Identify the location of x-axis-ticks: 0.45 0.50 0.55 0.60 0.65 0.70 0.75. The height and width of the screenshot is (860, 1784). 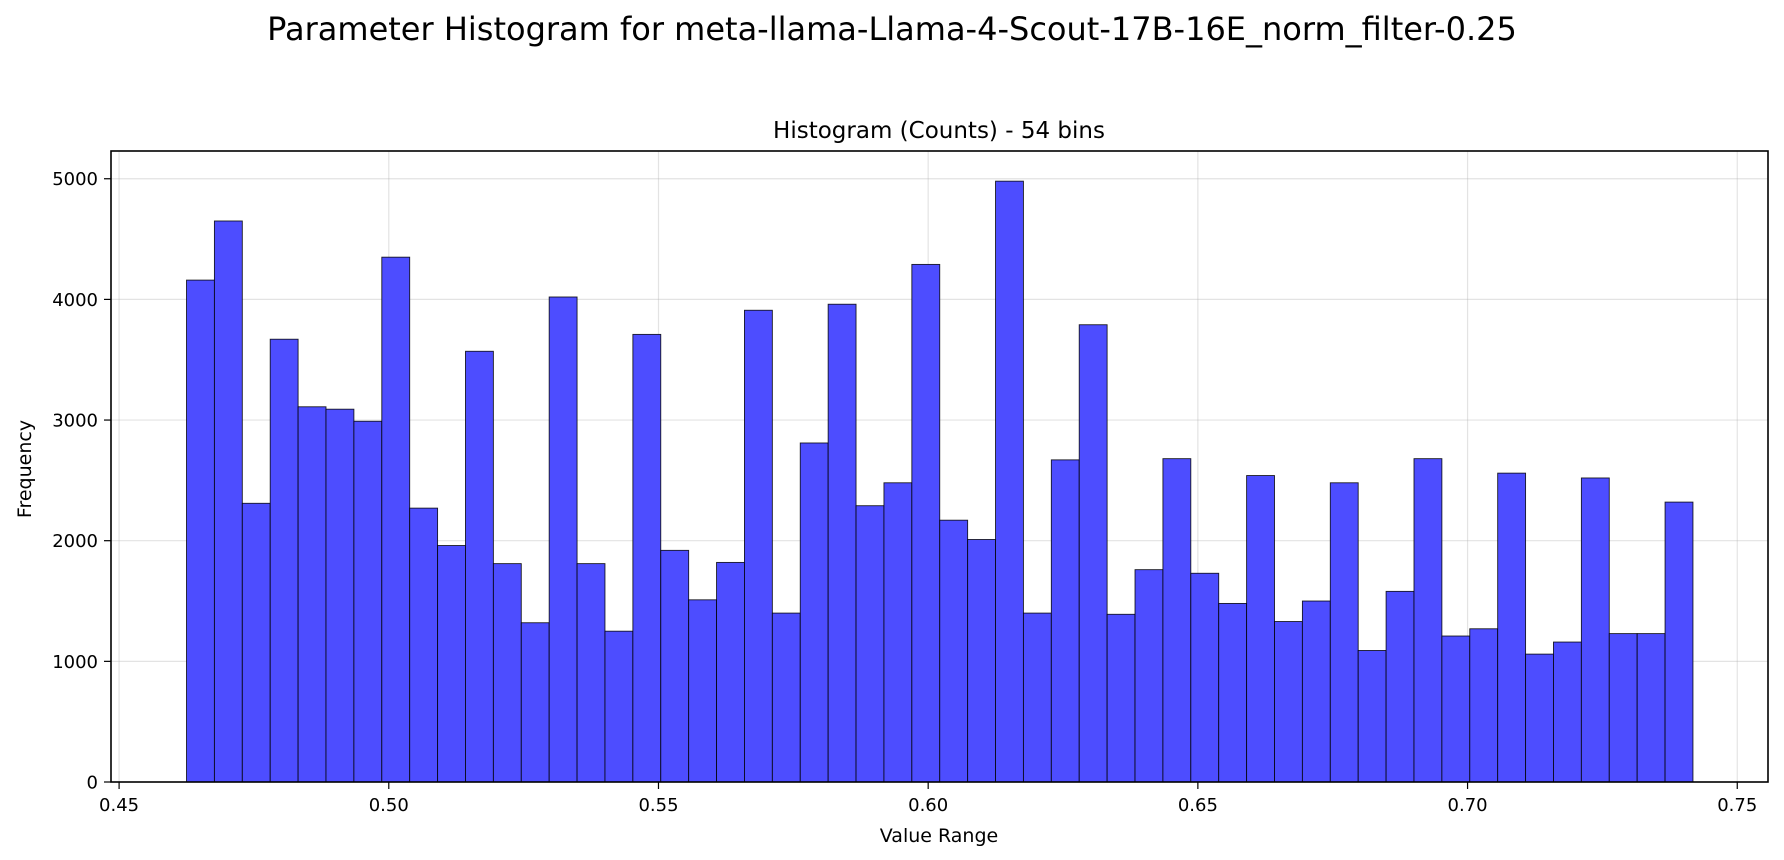
(928, 799).